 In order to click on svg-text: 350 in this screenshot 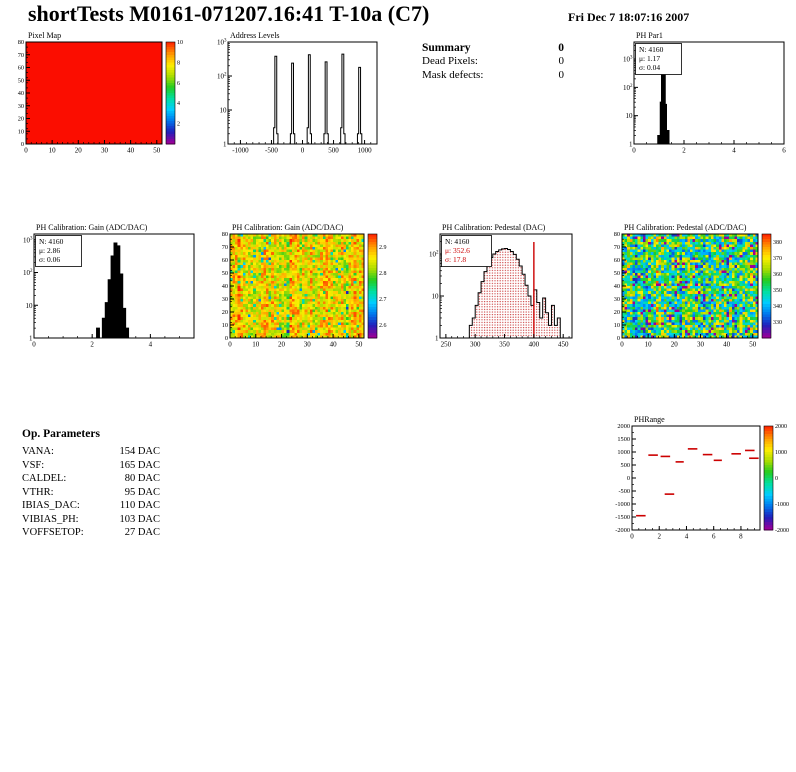, I will do `click(504, 345)`.